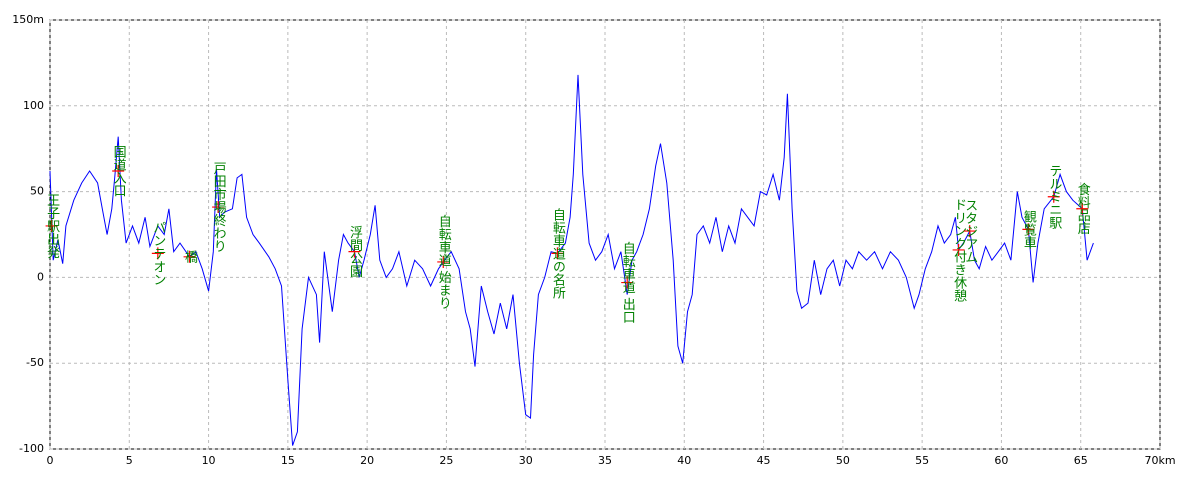 The width and height of the screenshot is (1200, 484). I want to click on y-tick-label: -50, so click(35, 362).